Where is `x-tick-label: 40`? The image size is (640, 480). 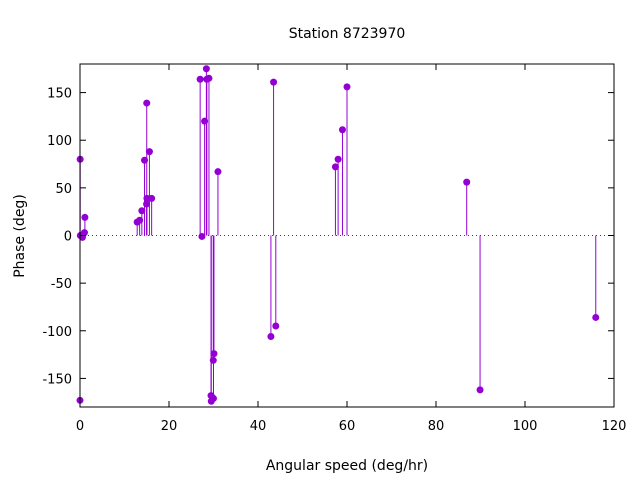 x-tick-label: 40 is located at coordinates (258, 426).